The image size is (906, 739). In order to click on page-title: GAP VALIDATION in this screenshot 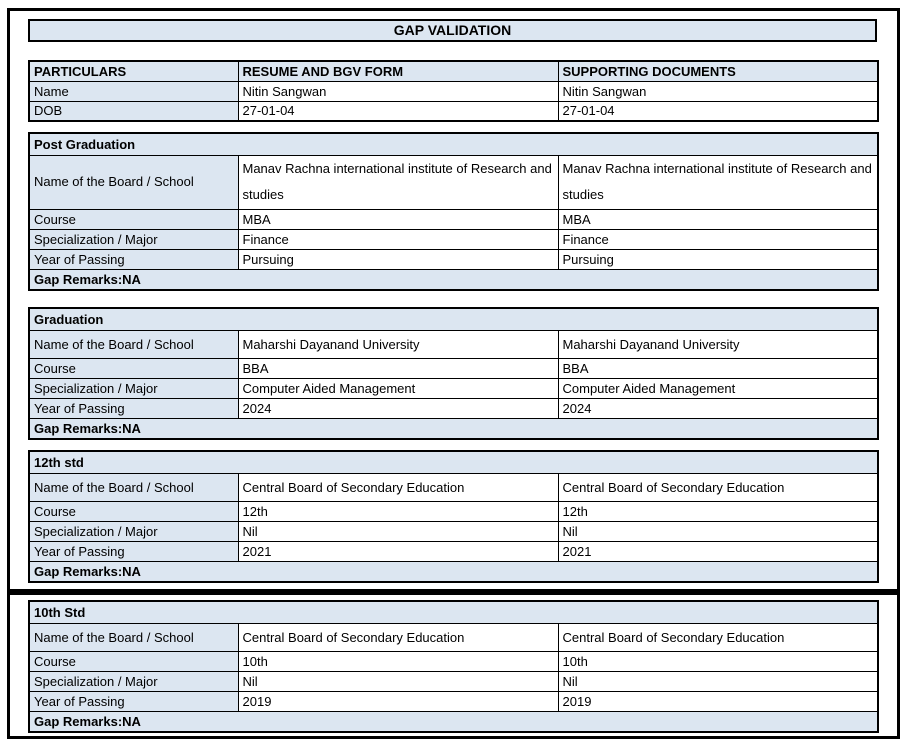, I will do `click(452, 30)`.